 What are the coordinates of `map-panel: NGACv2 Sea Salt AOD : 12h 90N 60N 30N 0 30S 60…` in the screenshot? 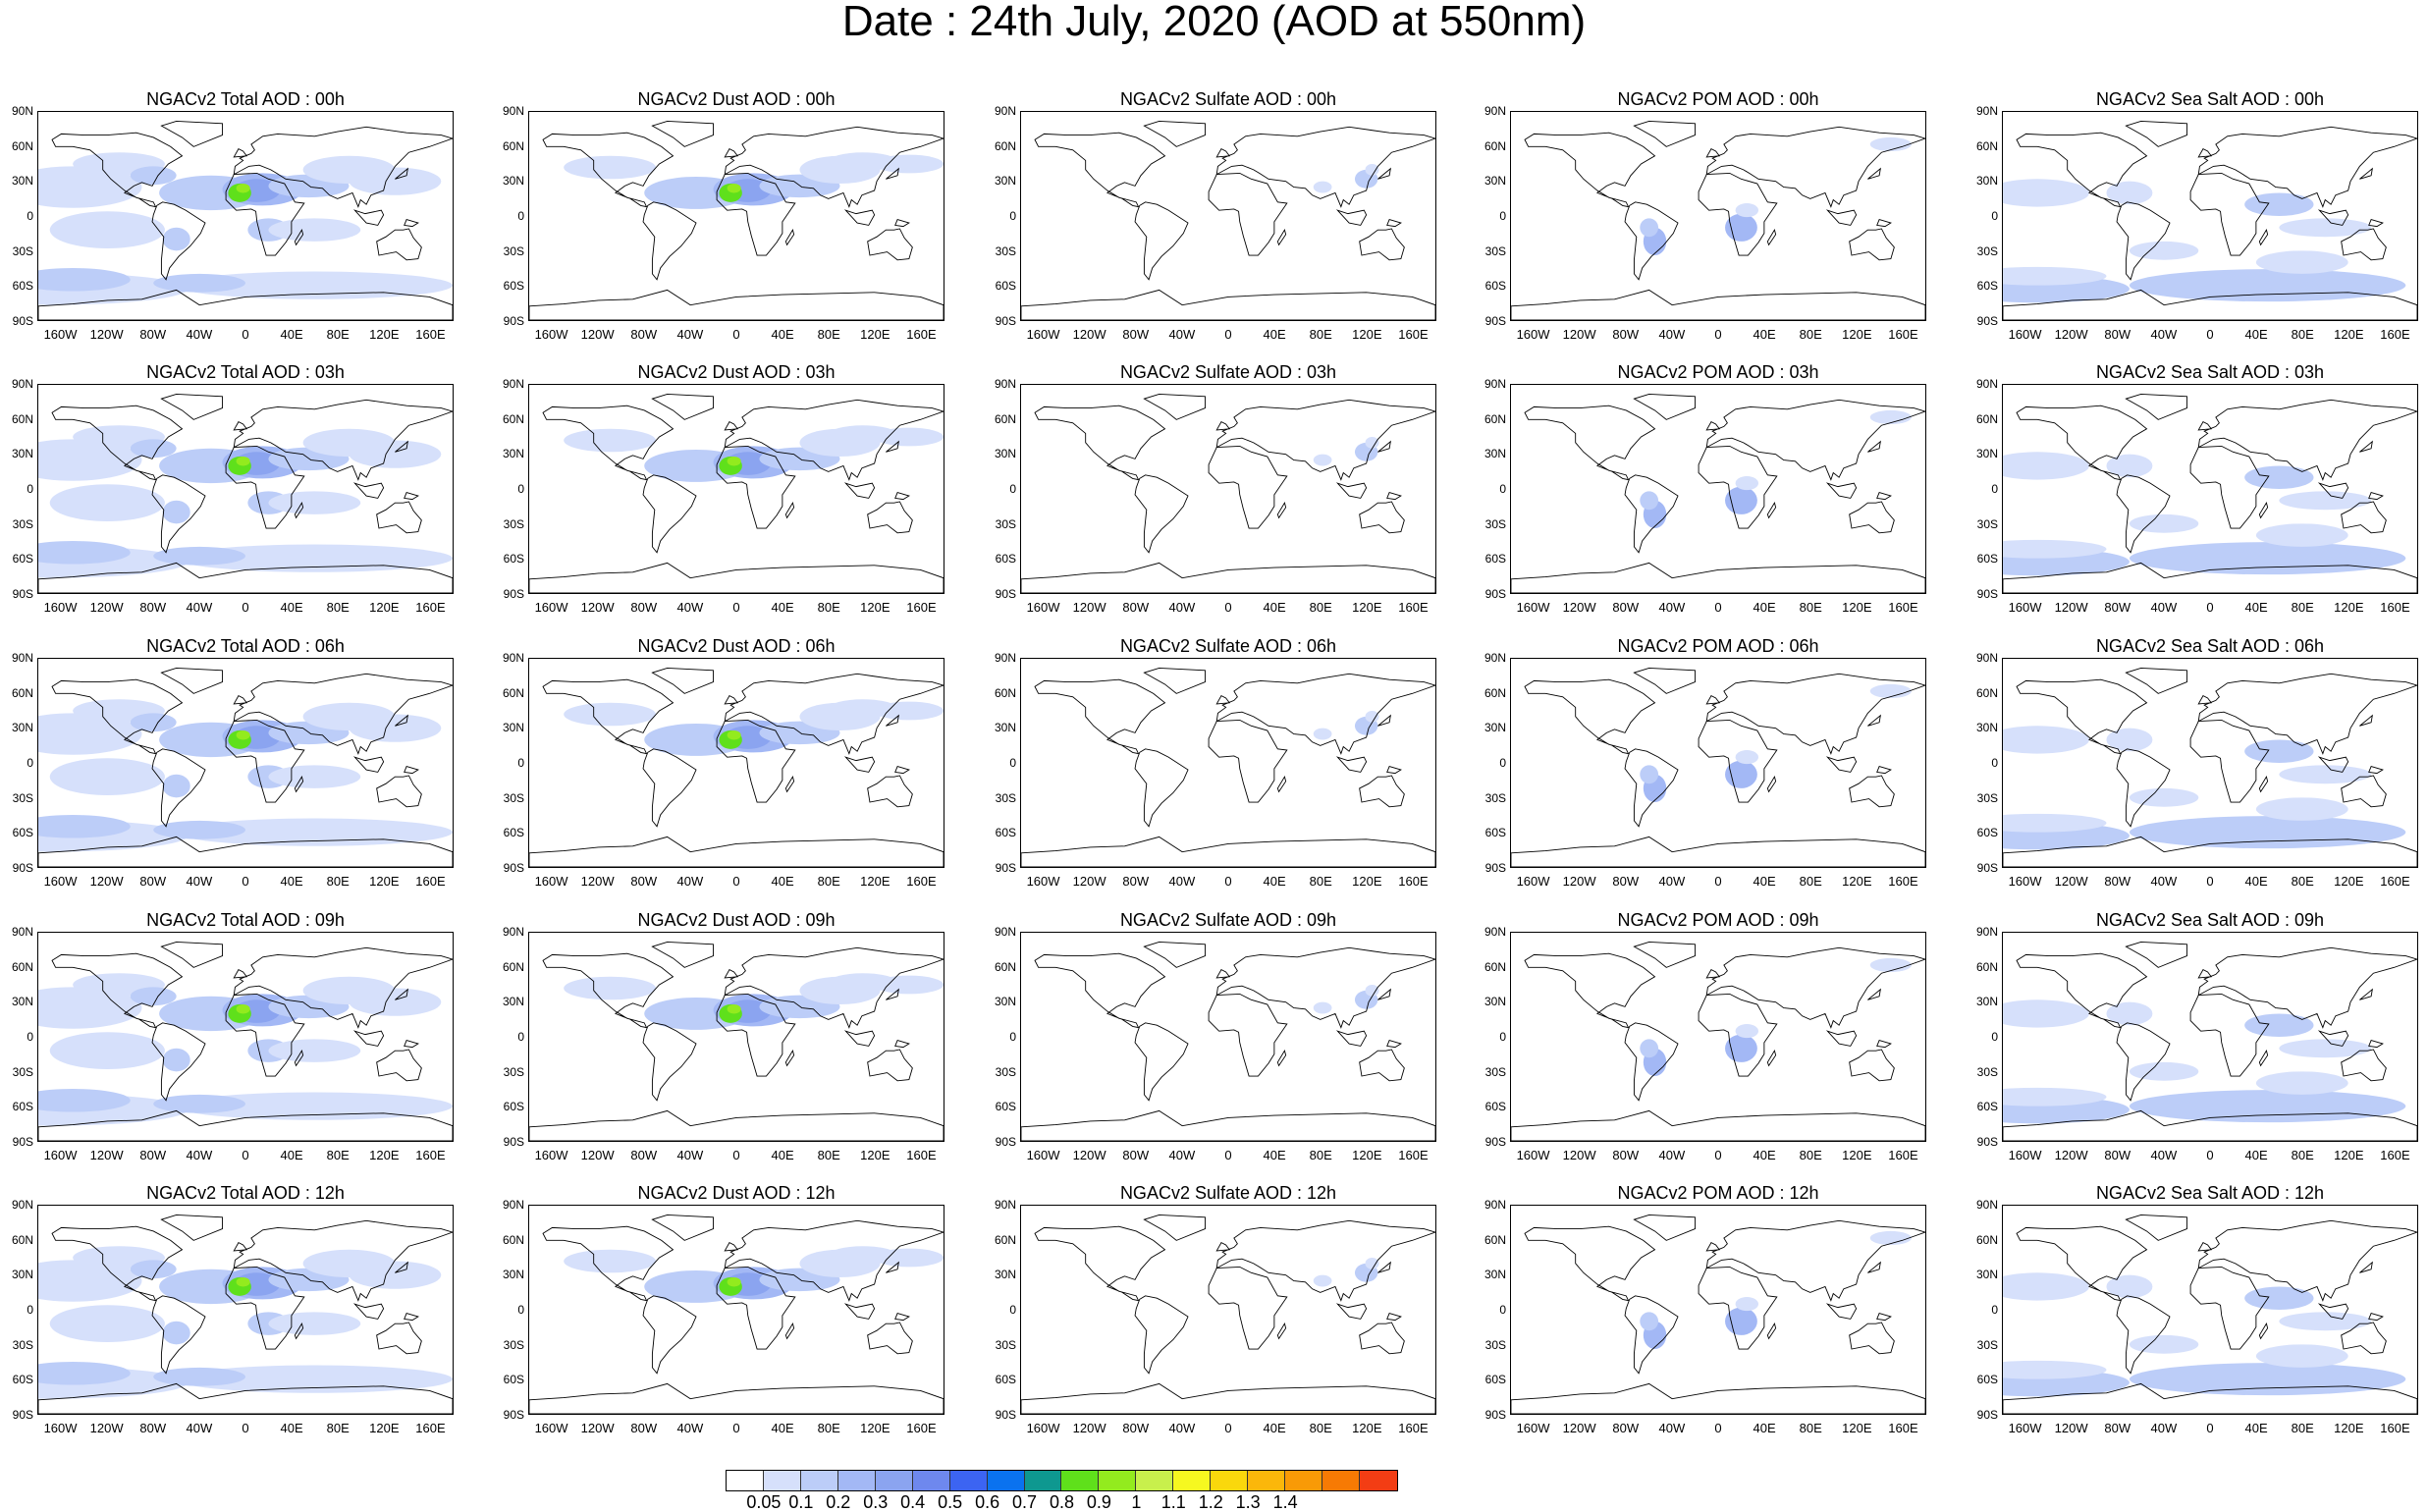 It's located at (2196, 1318).